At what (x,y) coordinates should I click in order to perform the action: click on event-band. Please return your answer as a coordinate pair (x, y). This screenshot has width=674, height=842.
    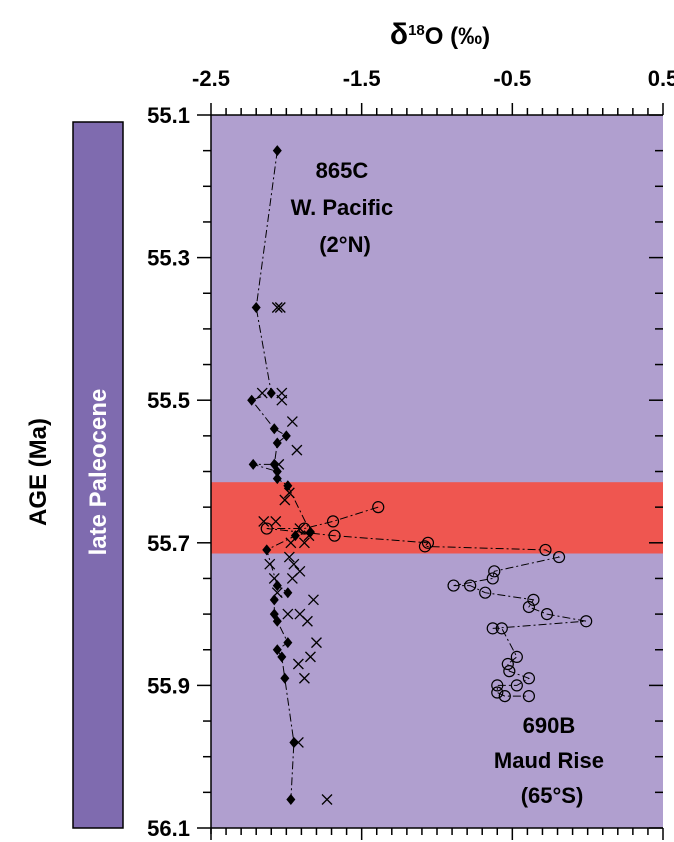
    Looking at the image, I should click on (437, 518).